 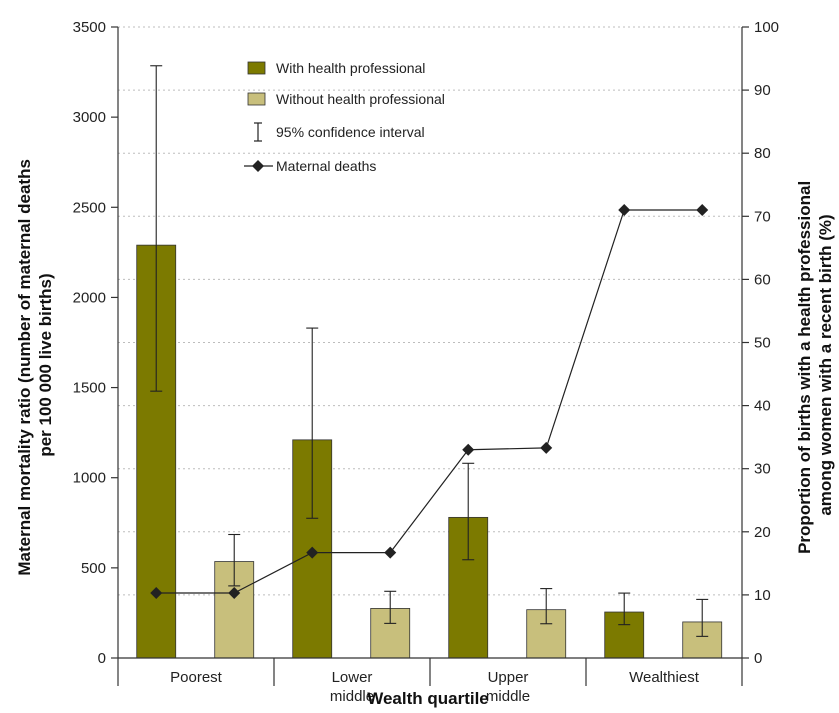 I want to click on left-tick-label: 3500, so click(x=89, y=27).